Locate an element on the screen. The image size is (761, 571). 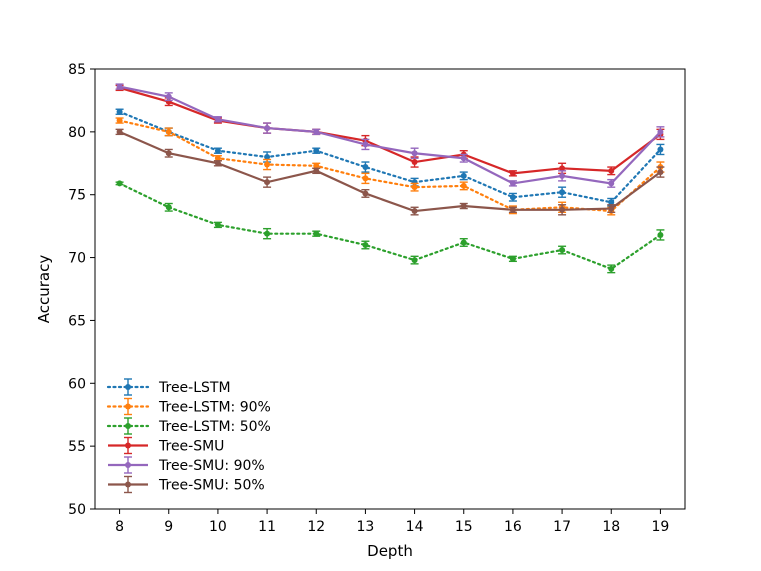
x-tick-label: 12 is located at coordinates (316, 527).